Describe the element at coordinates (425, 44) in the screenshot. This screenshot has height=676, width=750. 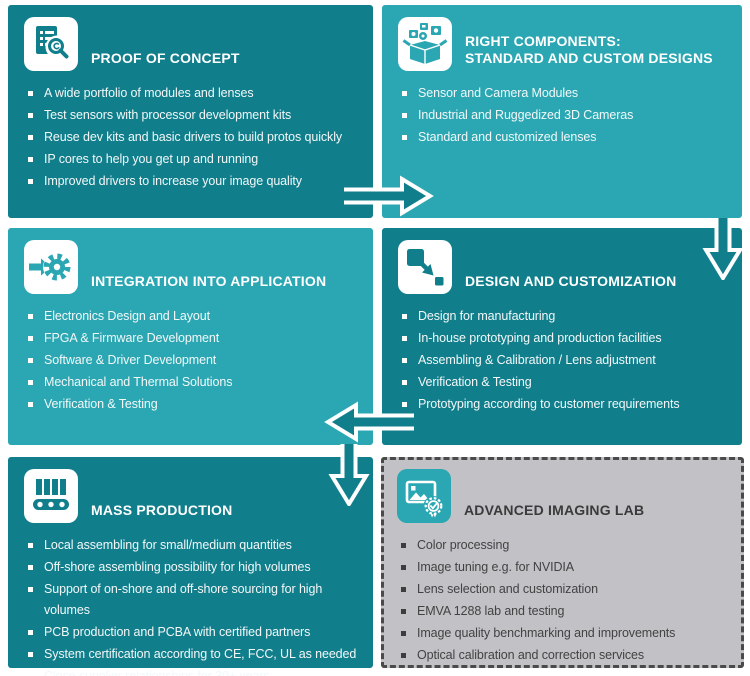
I see `components-box-icon` at that location.